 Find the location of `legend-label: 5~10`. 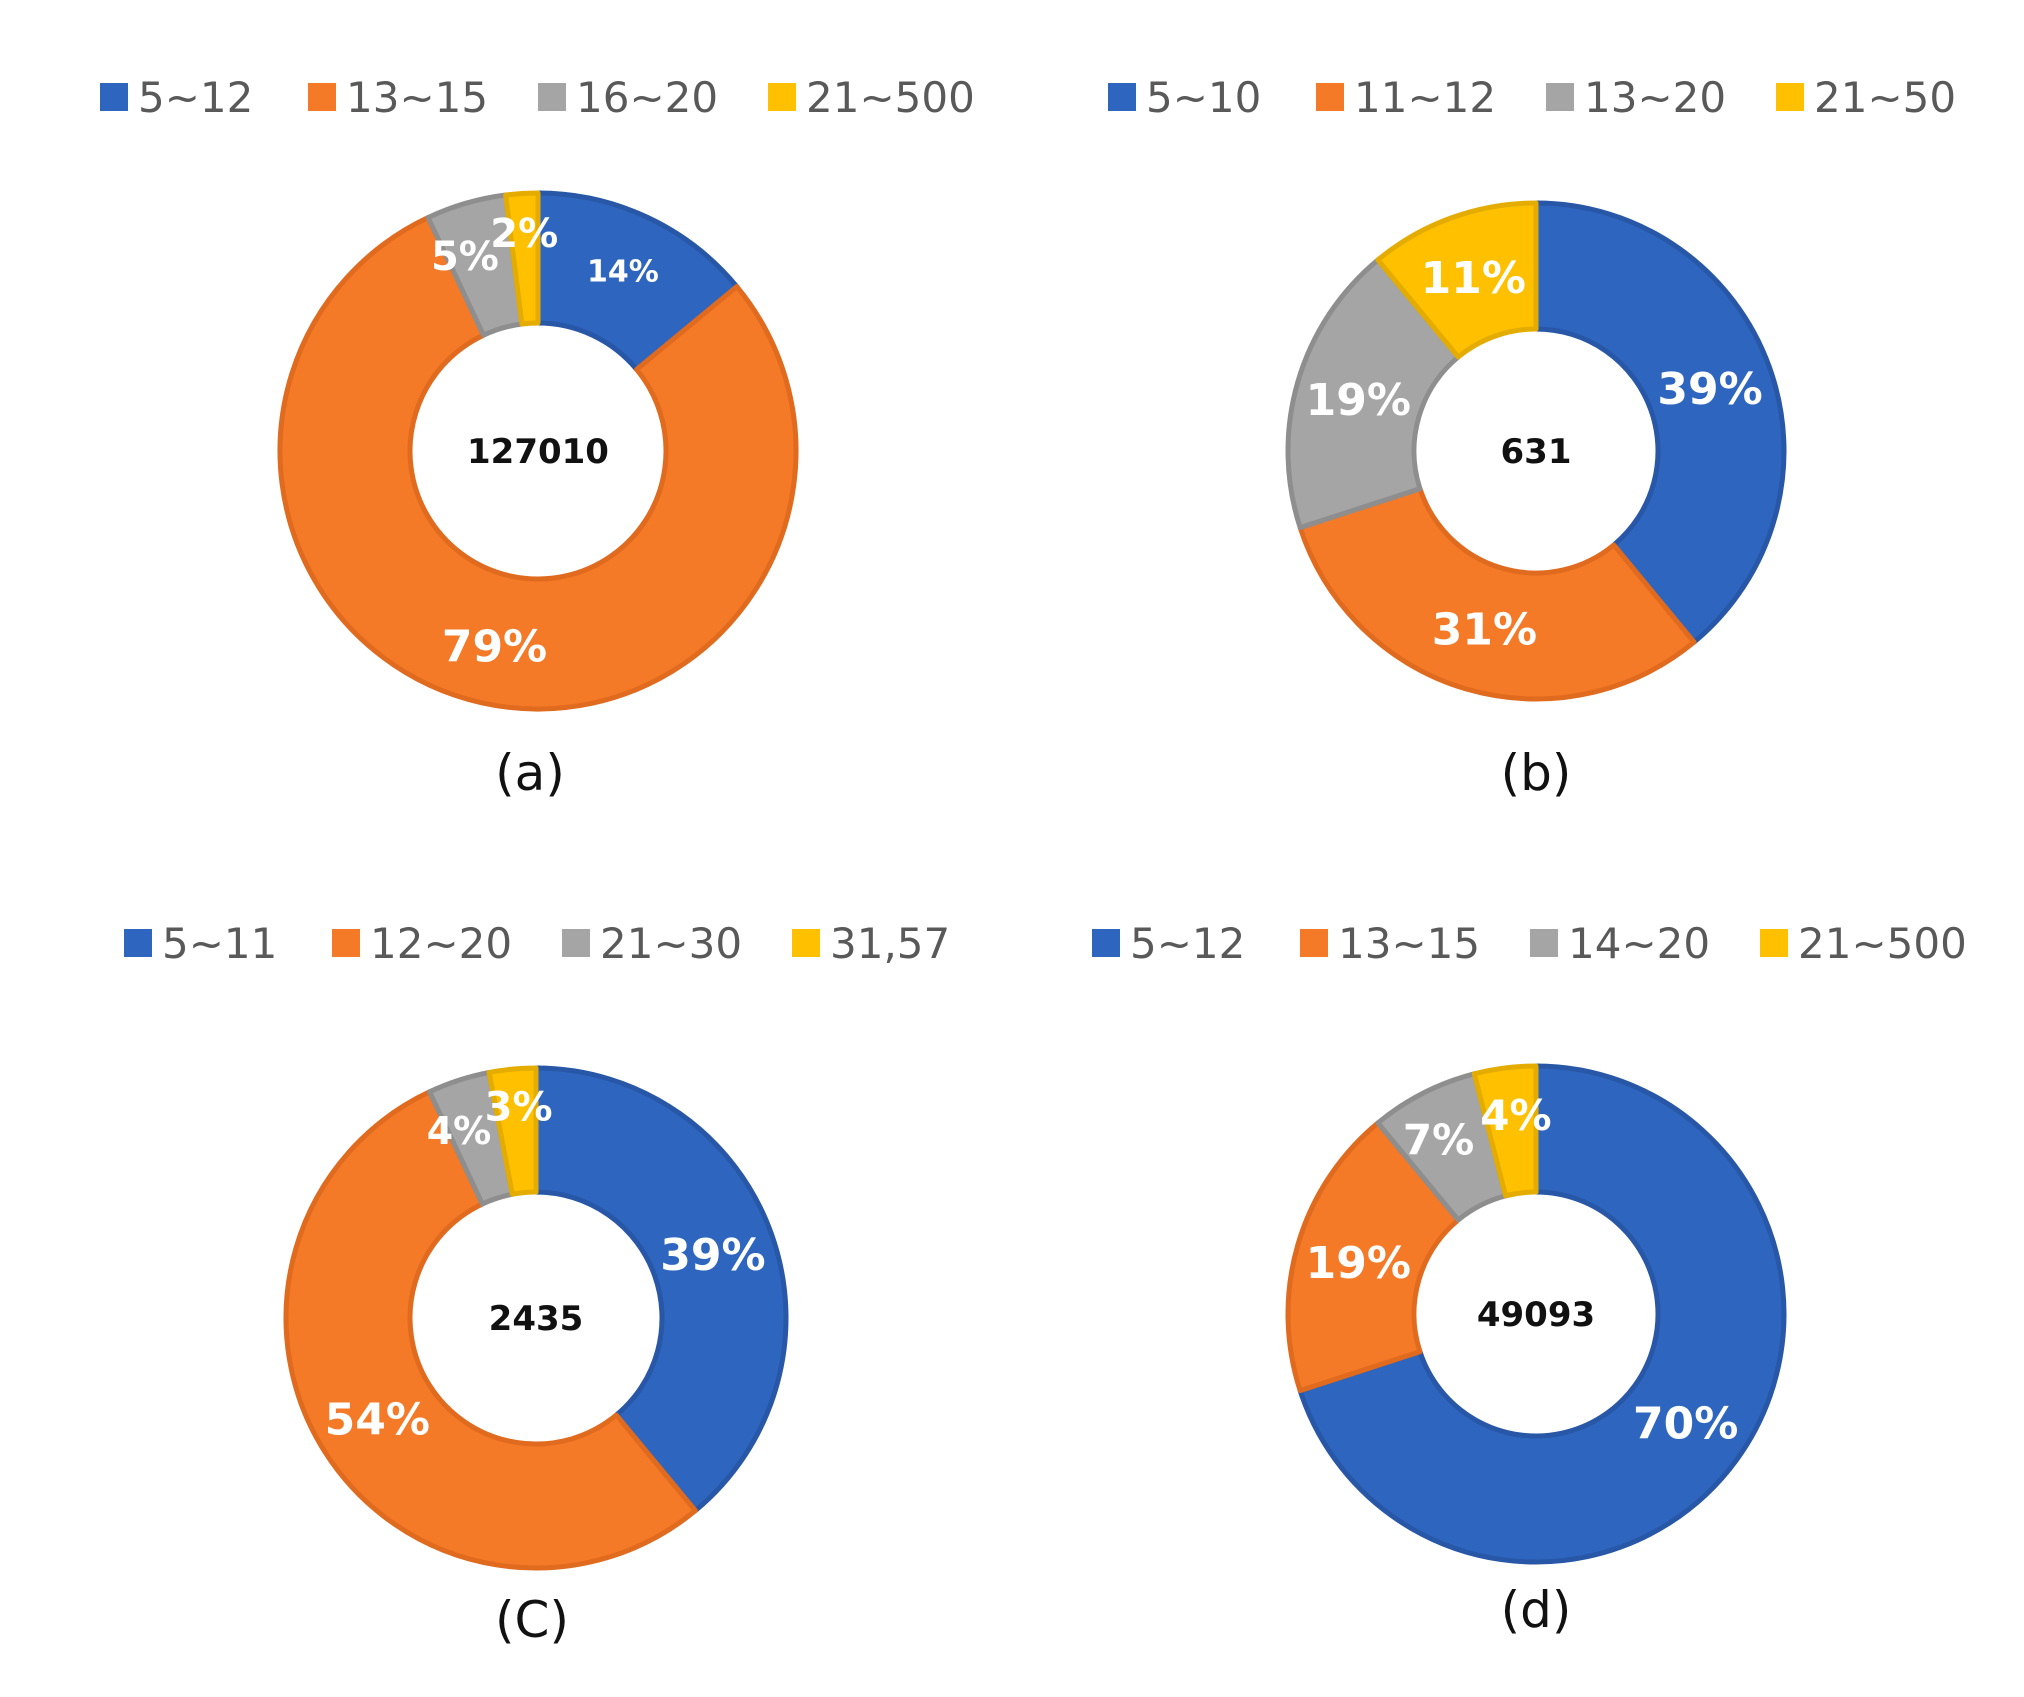

legend-label: 5~10 is located at coordinates (1203, 97).